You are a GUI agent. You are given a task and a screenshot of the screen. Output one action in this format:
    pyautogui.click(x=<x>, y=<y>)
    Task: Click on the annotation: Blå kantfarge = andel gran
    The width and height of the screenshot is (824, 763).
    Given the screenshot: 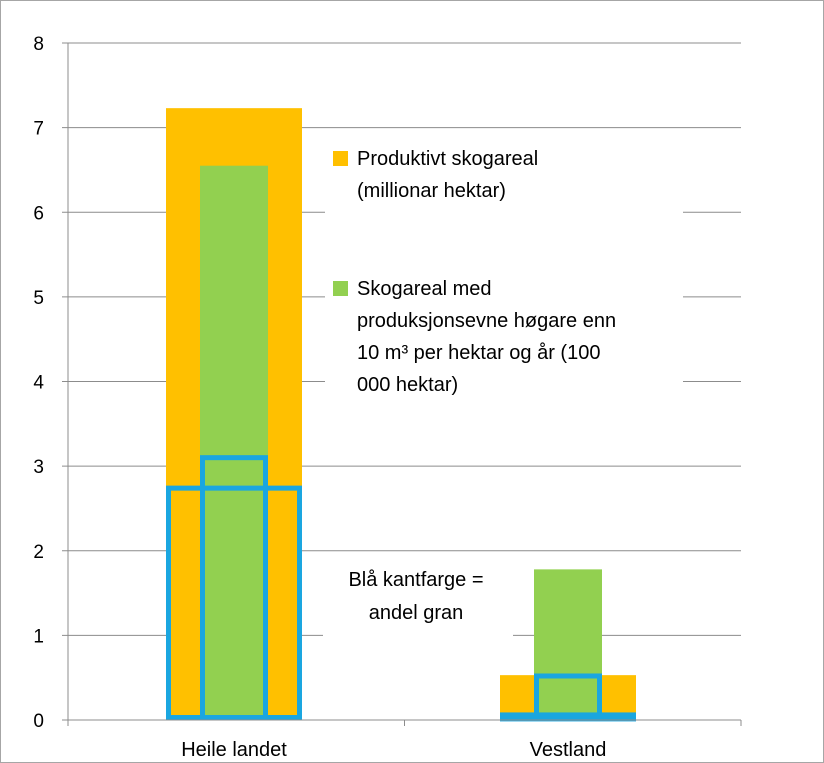 What is the action you would take?
    pyautogui.click(x=418, y=598)
    